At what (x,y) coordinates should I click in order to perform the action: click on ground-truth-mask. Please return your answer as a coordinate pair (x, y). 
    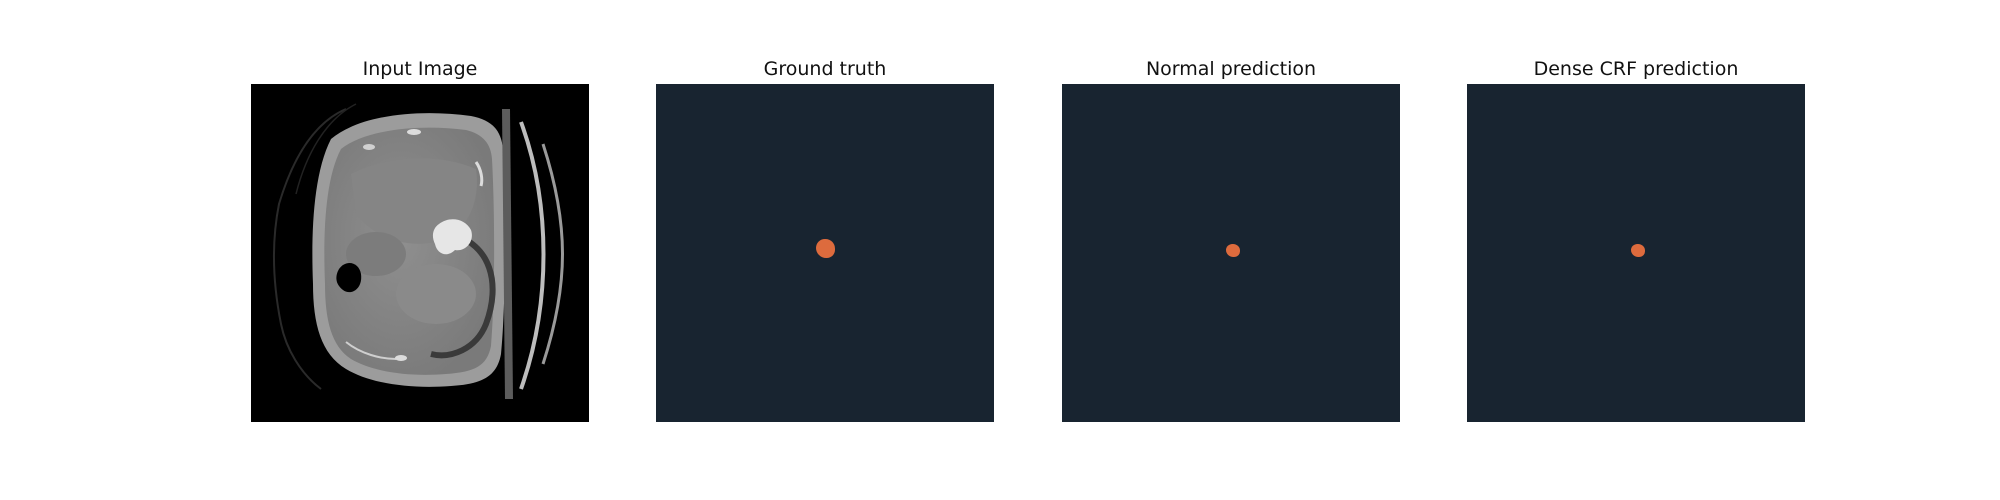
    Looking at the image, I should click on (825, 253).